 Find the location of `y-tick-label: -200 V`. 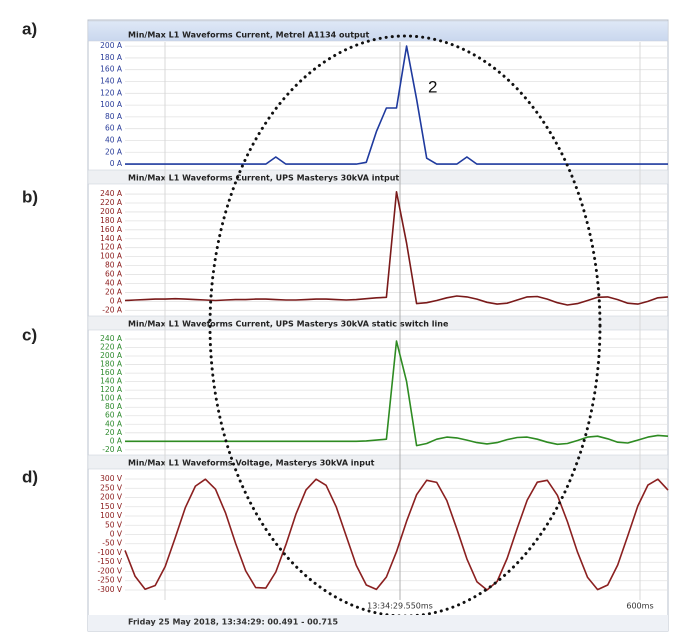

y-tick-label: -200 V is located at coordinates (109, 570).